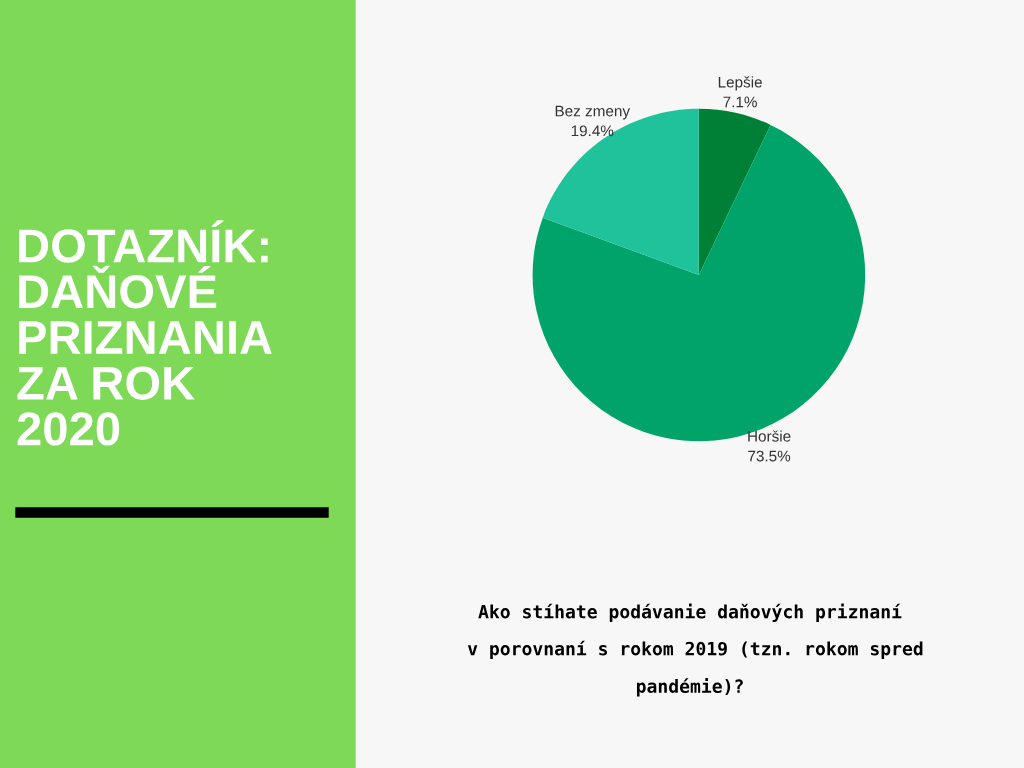 This screenshot has height=768, width=1024. I want to click on data-label: 7.1%, so click(740, 102).